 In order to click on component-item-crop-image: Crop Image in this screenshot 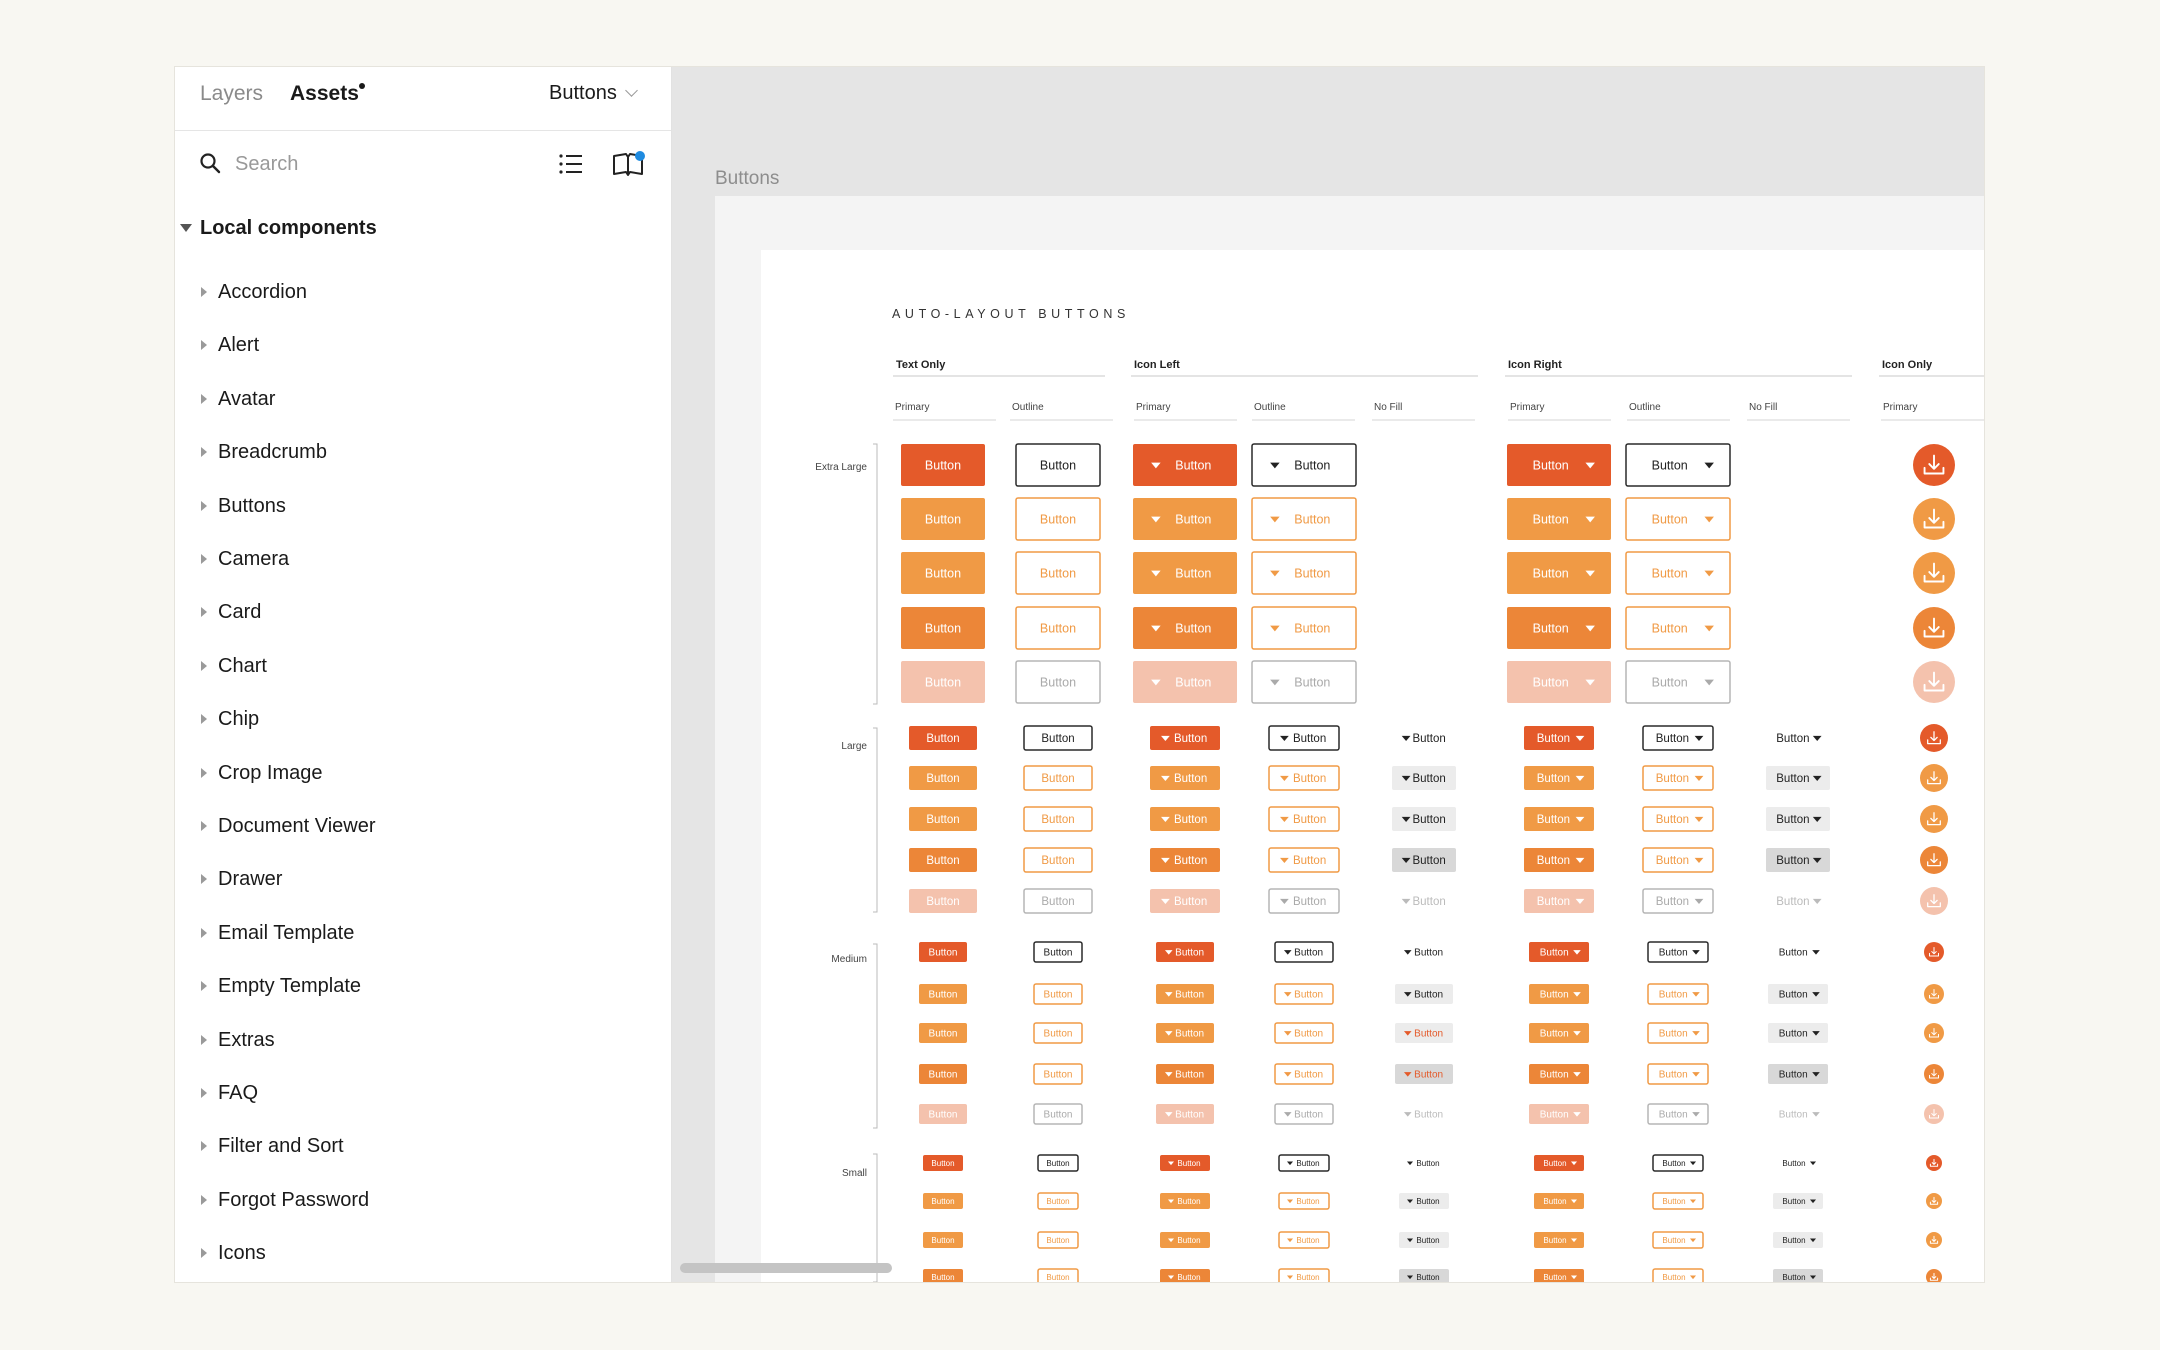, I will do `click(421, 775)`.